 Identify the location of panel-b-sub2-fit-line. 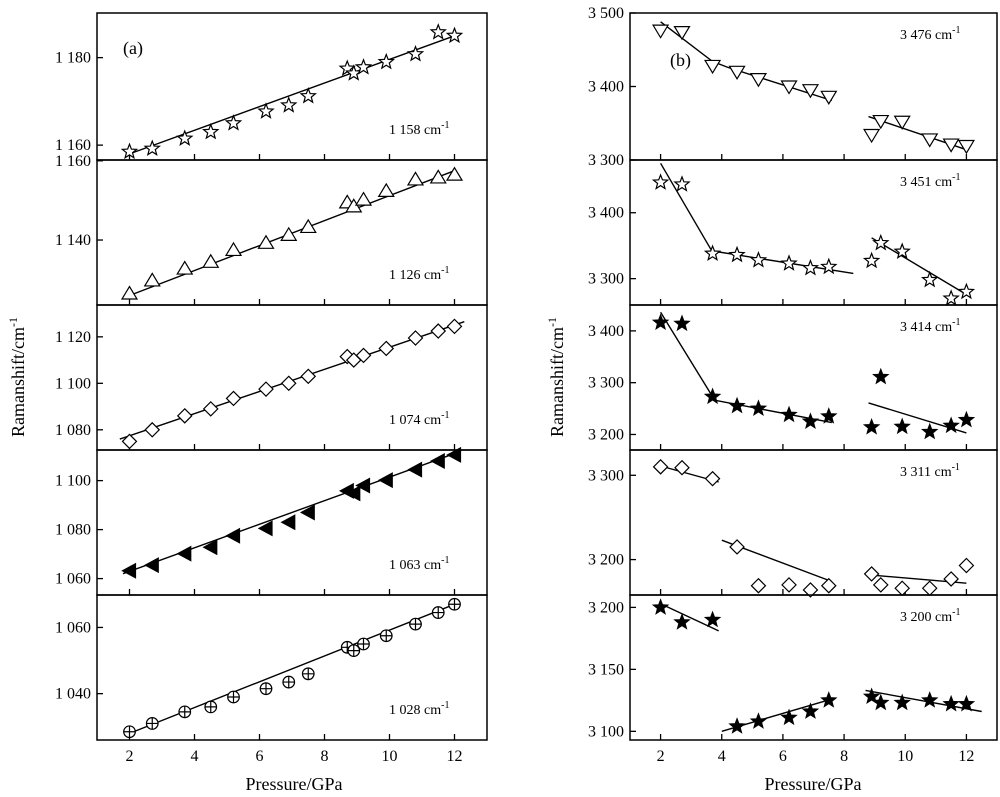
(919, 266).